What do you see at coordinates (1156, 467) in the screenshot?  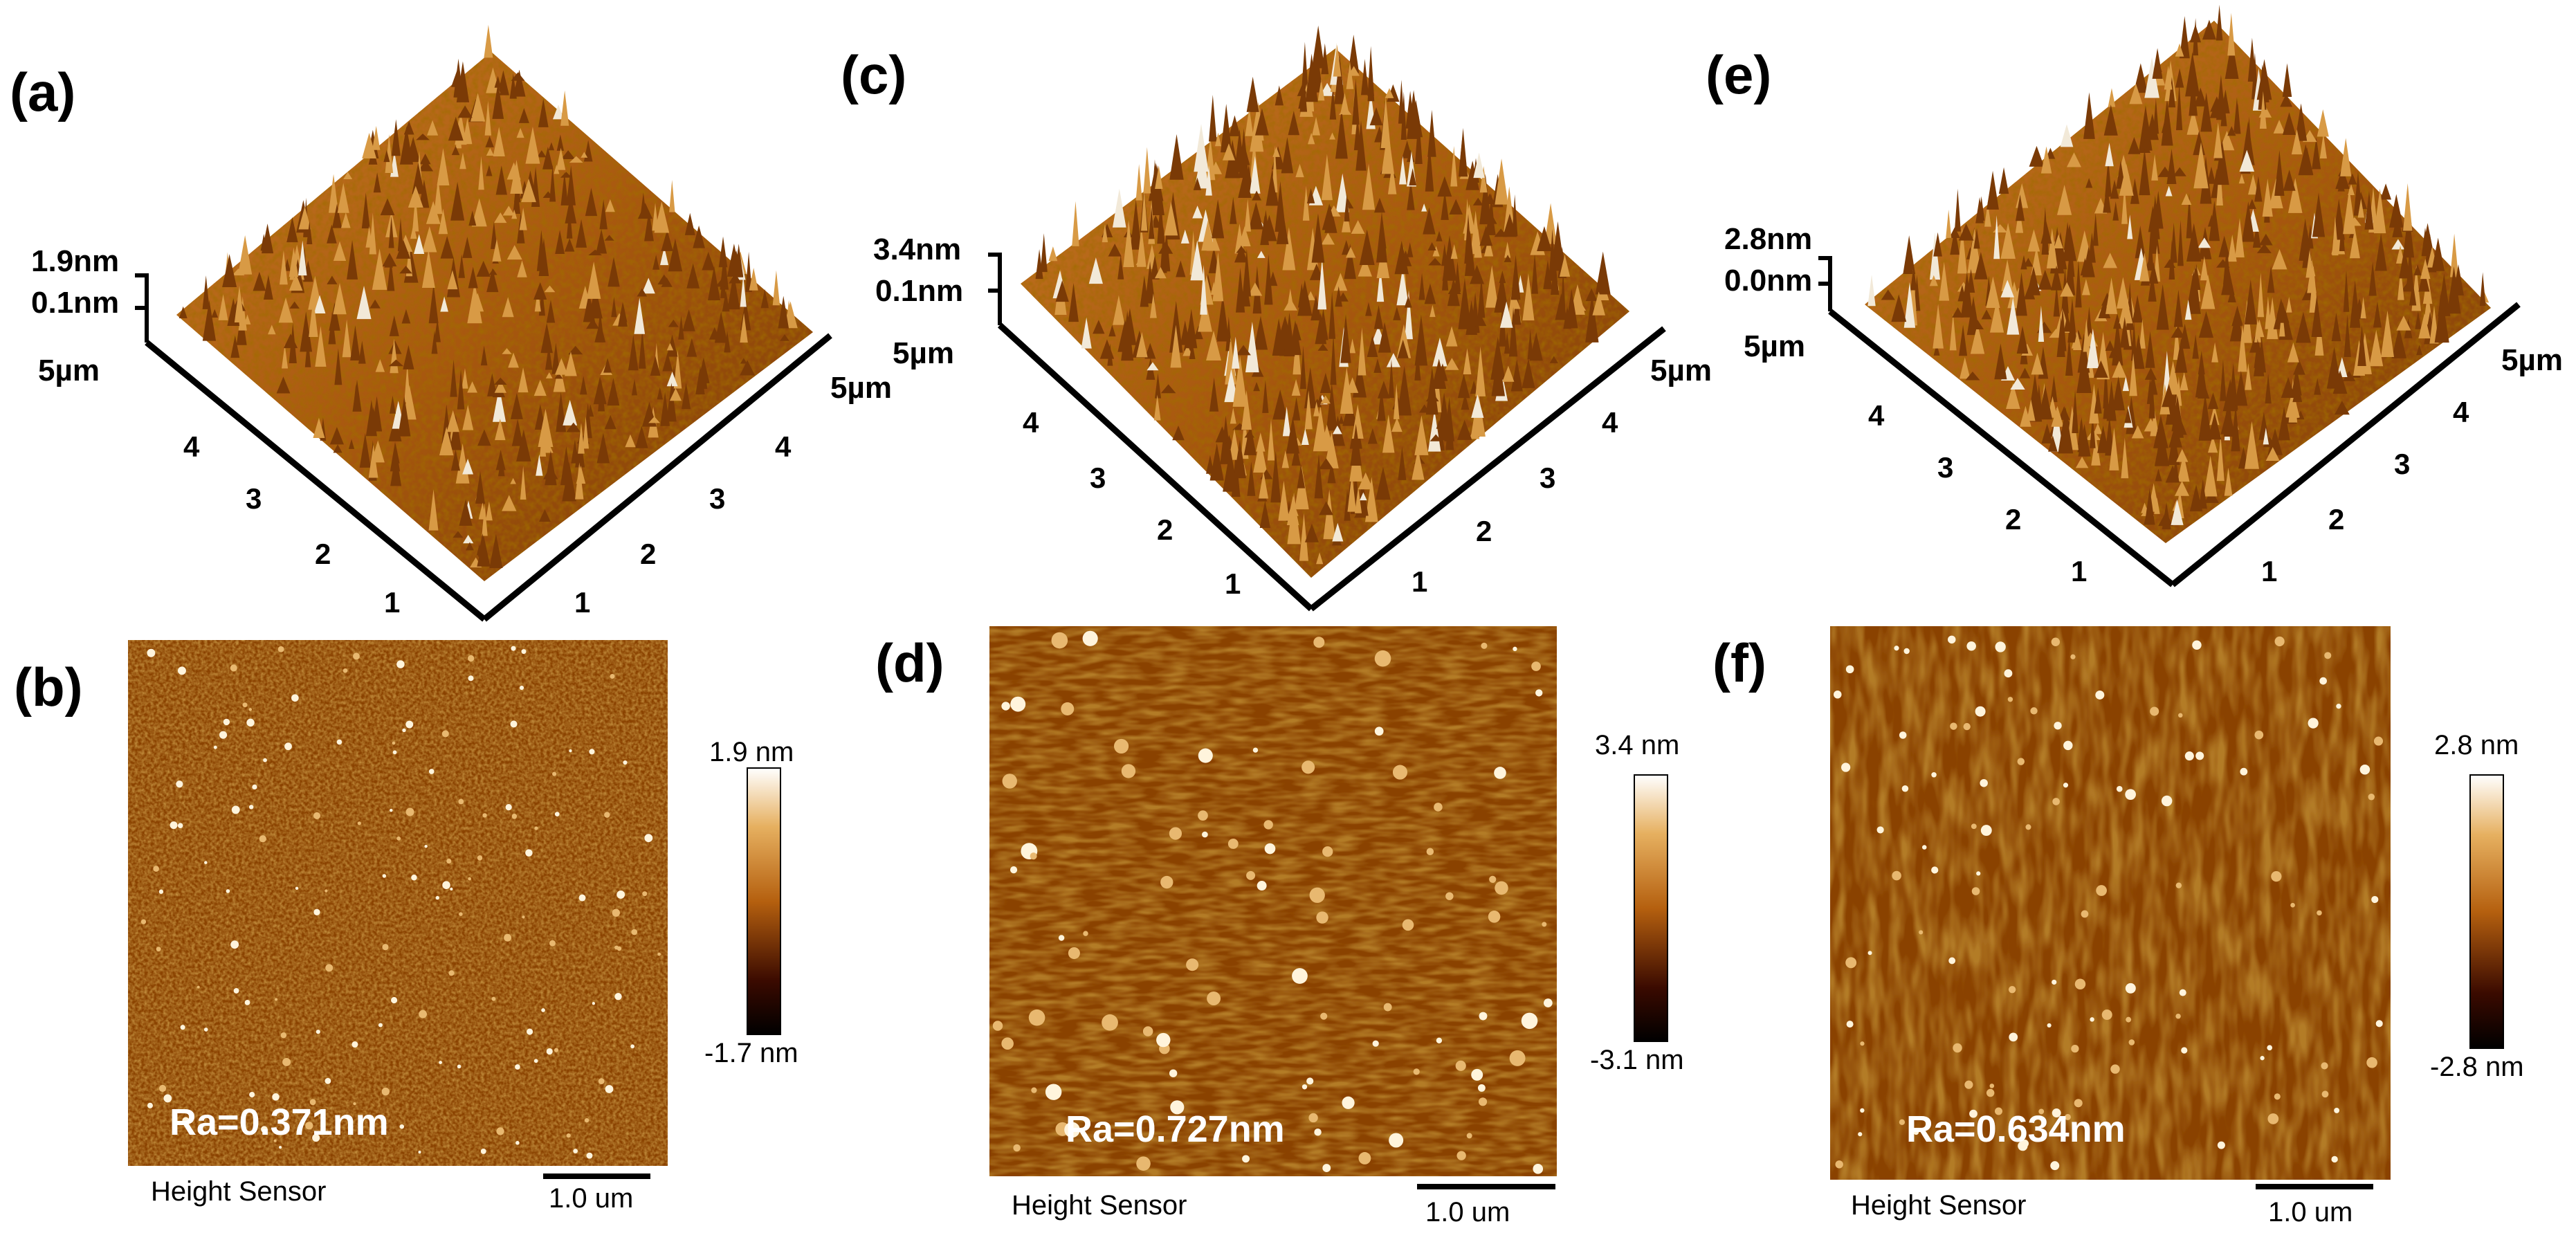 I see `axis-c-left` at bounding box center [1156, 467].